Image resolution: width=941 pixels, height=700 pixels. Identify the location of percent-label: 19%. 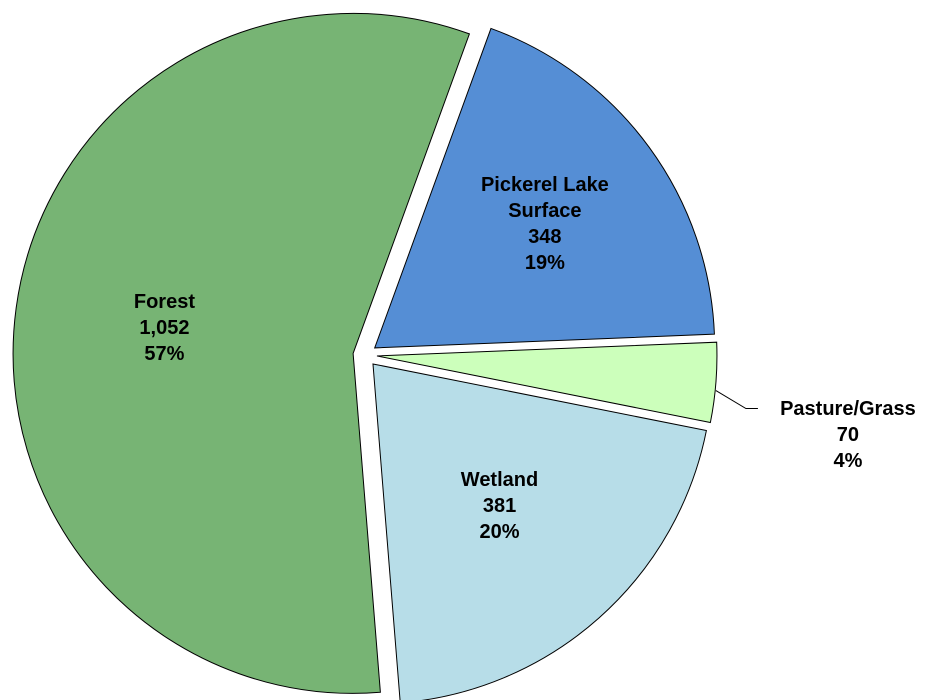
(544, 262).